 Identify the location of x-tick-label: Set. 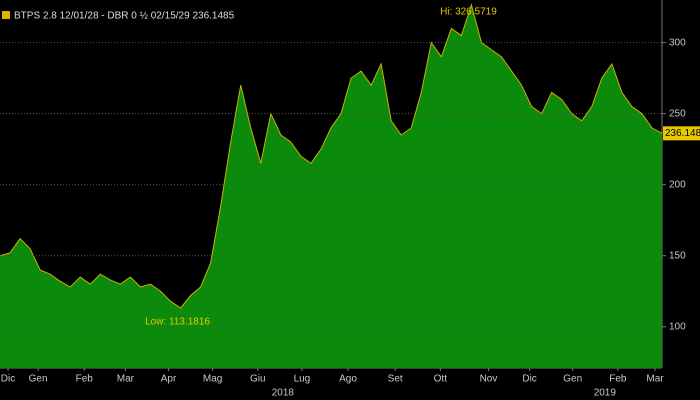
(395, 379).